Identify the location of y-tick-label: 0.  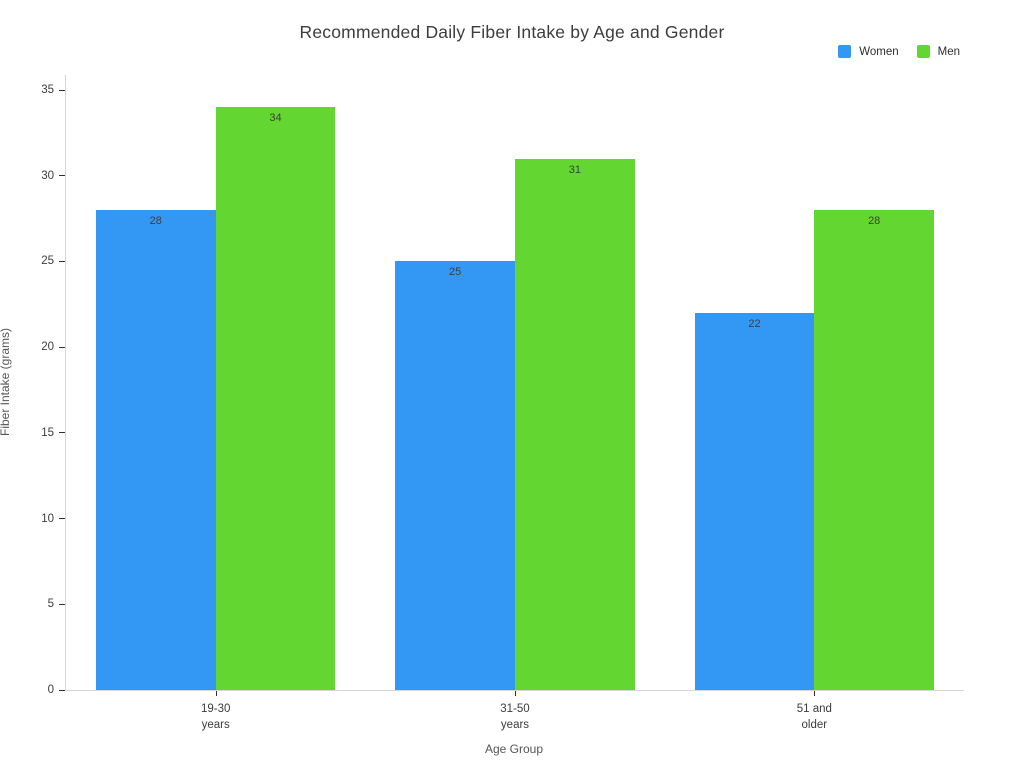
(50, 690).